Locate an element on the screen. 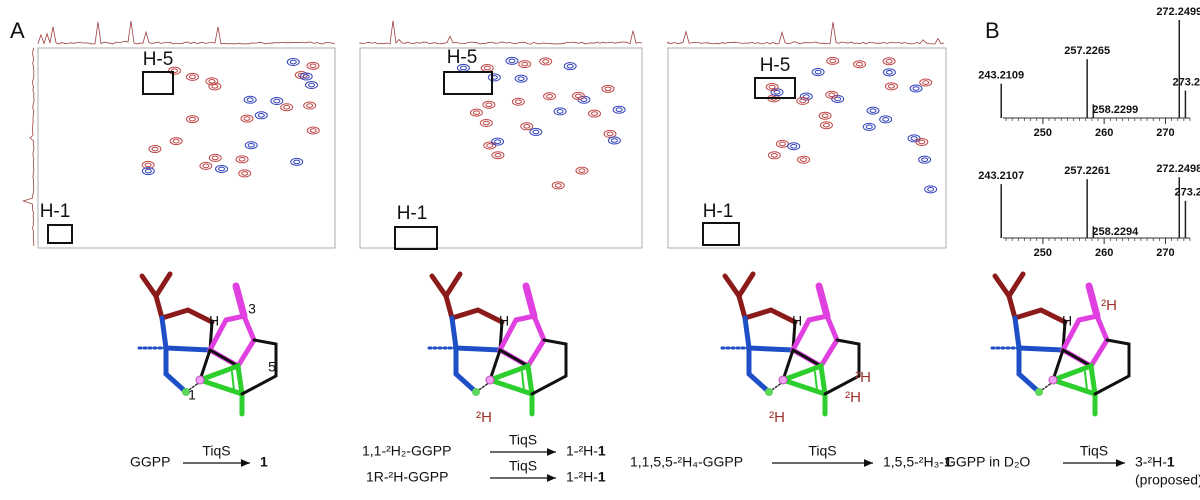 Image resolution: width=1200 pixels, height=500 pixels. substrate: 1,1,5,5-²H₄-GGPP is located at coordinates (686, 462).